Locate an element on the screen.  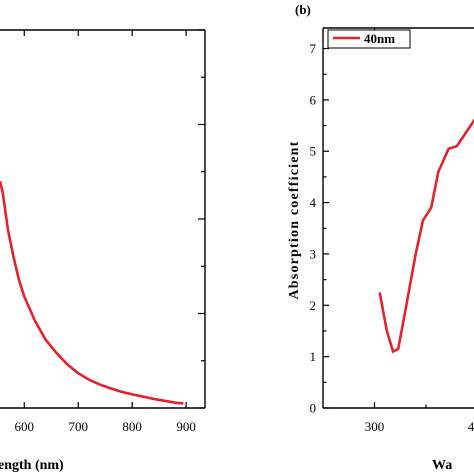
right-x-tick-label: 400 is located at coordinates (471, 426).